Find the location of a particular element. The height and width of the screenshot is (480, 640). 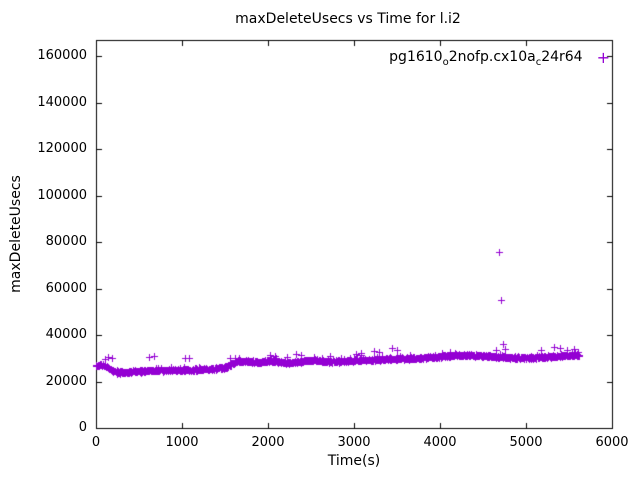

x-tick-label: 1000 is located at coordinates (182, 442).